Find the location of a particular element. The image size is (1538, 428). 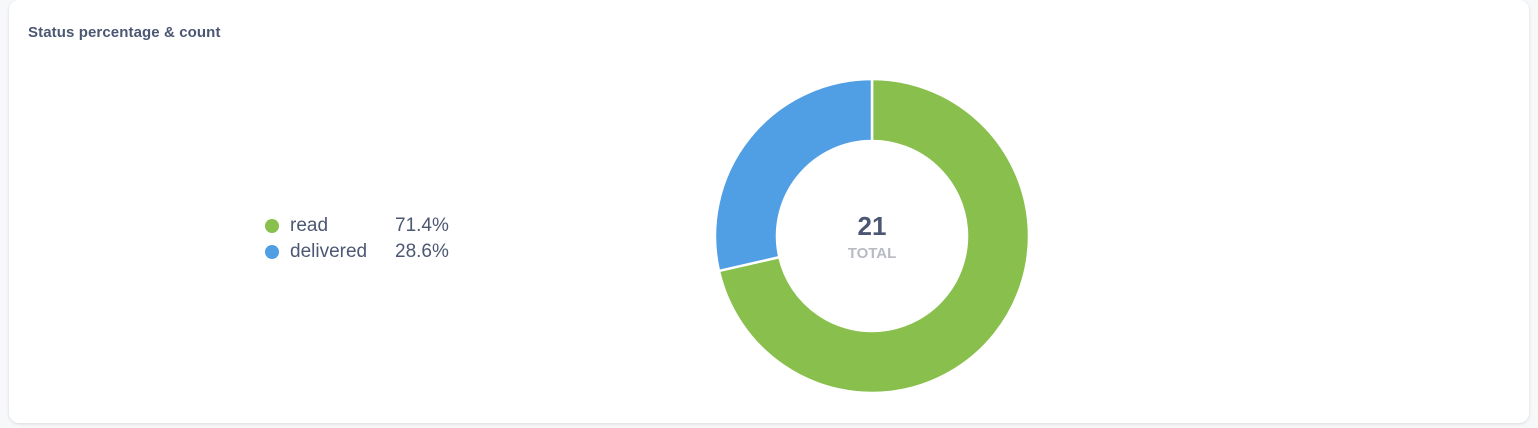

legend-percent-read: 71.4% is located at coordinates (422, 225).